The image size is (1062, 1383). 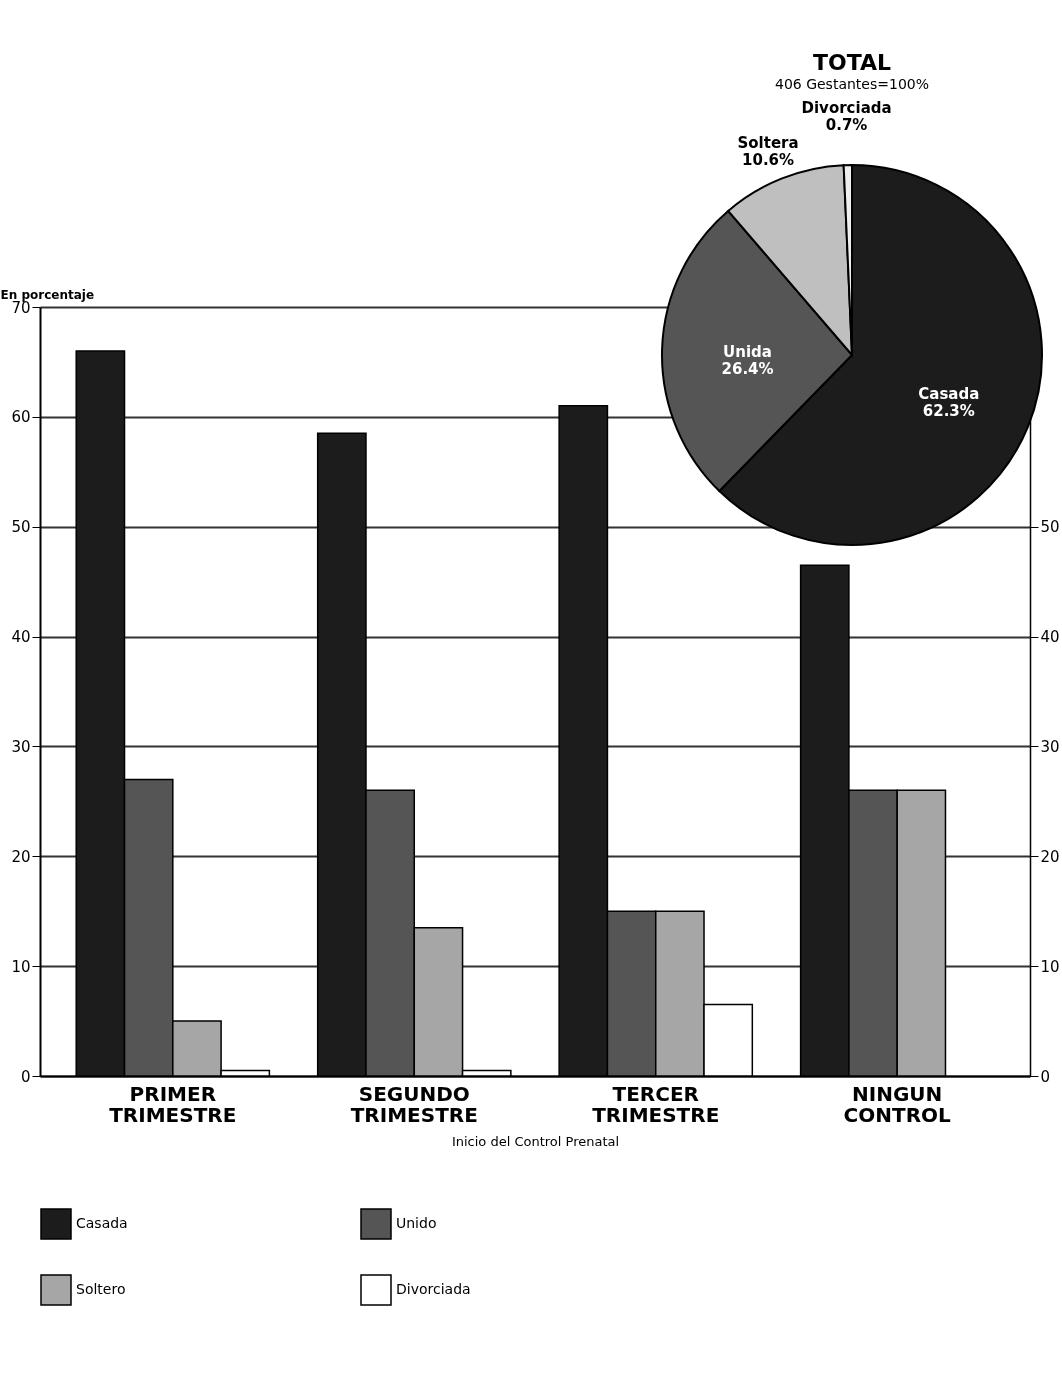 I want to click on data-label: 26.4%, so click(x=747, y=368).